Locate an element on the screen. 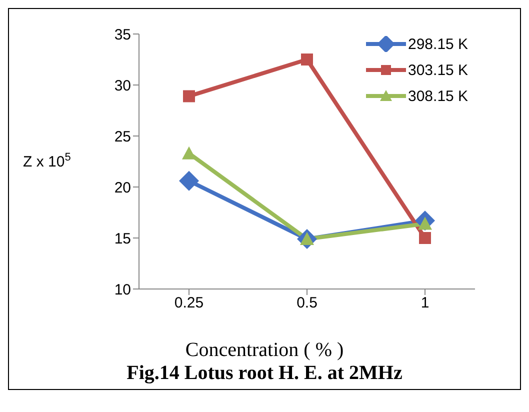  text: Fig.14 Lotus root H. E. at 2MHz is located at coordinates (265, 373).